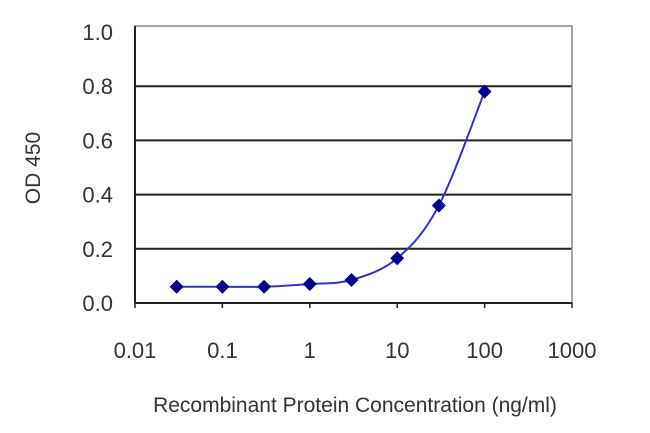 Image resolution: width=650 pixels, height=433 pixels. I want to click on y-tick-label: 0.4, so click(97, 195).